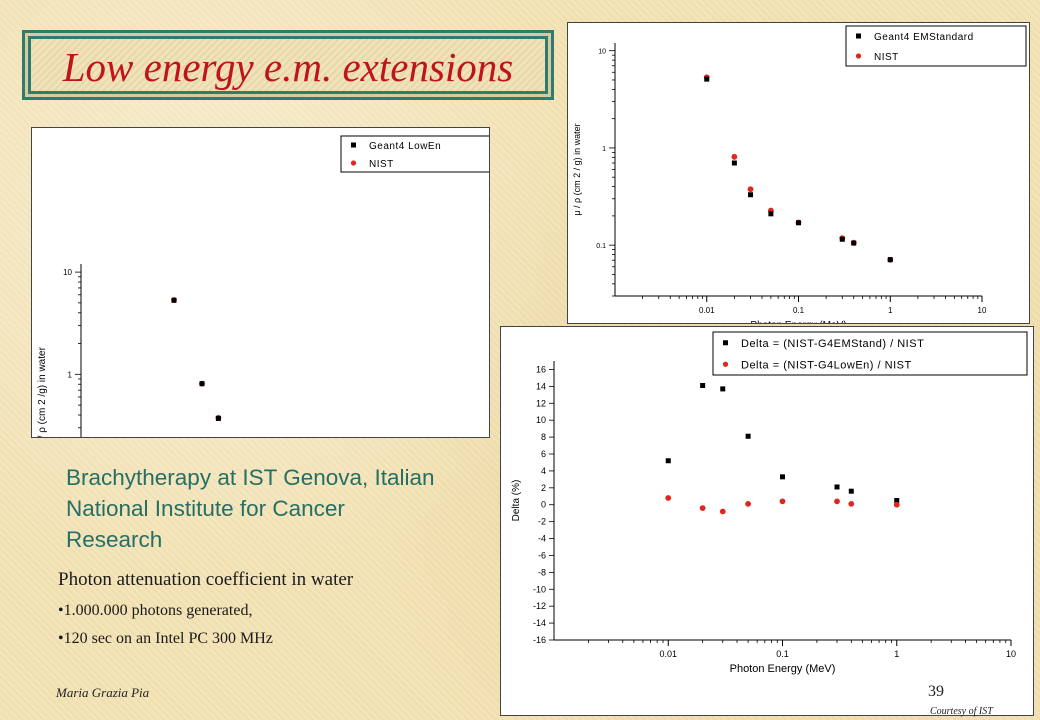 The height and width of the screenshot is (720, 1040). Describe the element at coordinates (541, 386) in the screenshot. I see `y-tick-label: 14` at that location.